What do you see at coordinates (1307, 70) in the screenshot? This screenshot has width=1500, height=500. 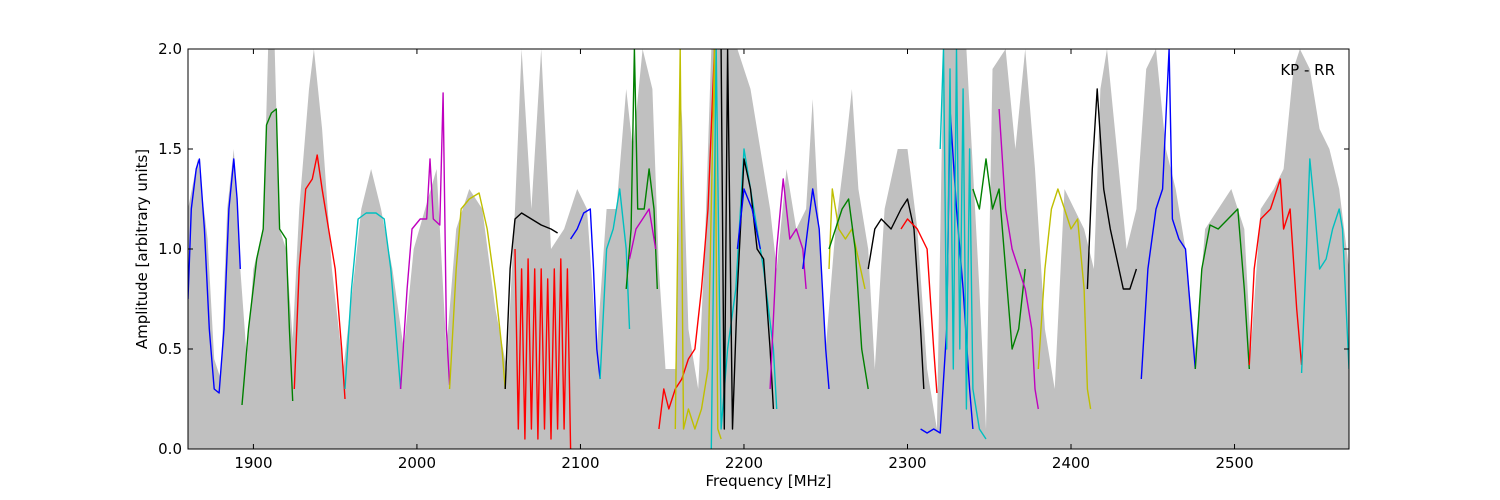 I see `annotation-label: KP - RR` at bounding box center [1307, 70].